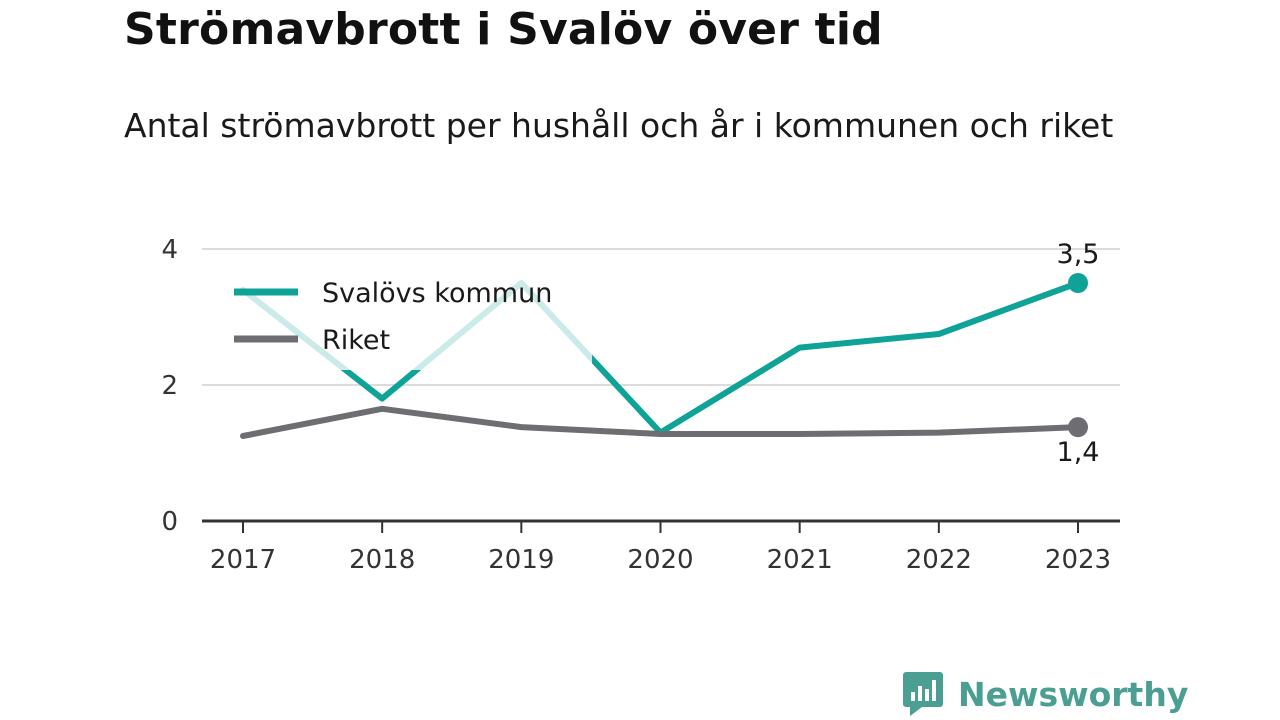  I want to click on newsworthy-brand: Newsworthy, so click(1045, 694).